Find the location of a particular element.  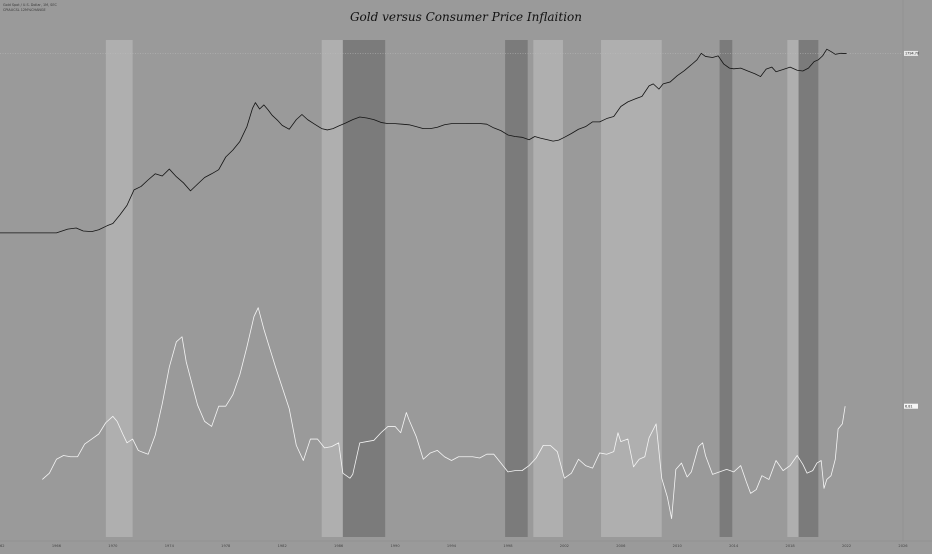

x-tick-label-3: 1974 is located at coordinates (170, 546).